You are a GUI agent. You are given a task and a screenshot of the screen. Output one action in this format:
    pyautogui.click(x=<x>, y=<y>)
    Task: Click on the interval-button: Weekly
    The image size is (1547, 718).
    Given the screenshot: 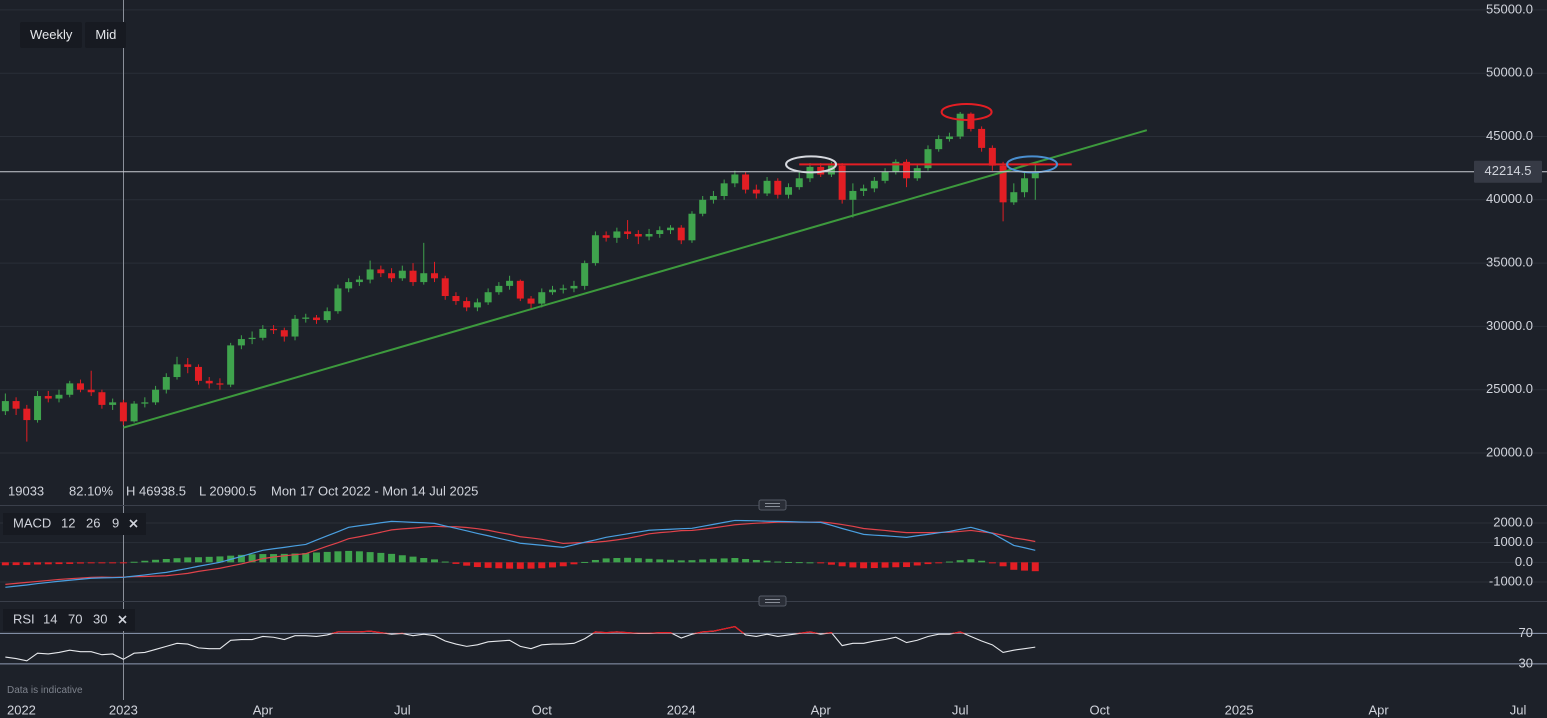 What is the action you would take?
    pyautogui.click(x=51, y=35)
    